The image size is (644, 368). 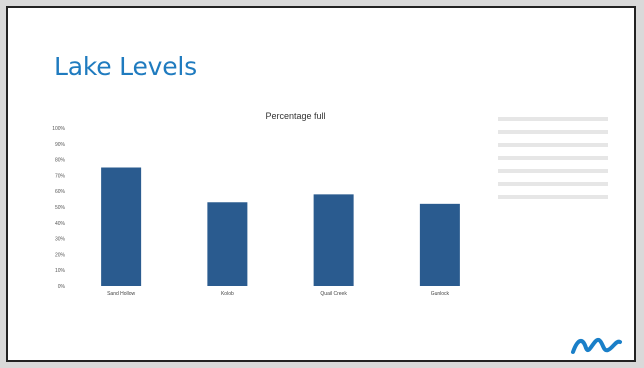 What do you see at coordinates (278, 294) in the screenshot?
I see `x-axis: Sand Hollow Kolob Quail Creek Gunlock` at bounding box center [278, 294].